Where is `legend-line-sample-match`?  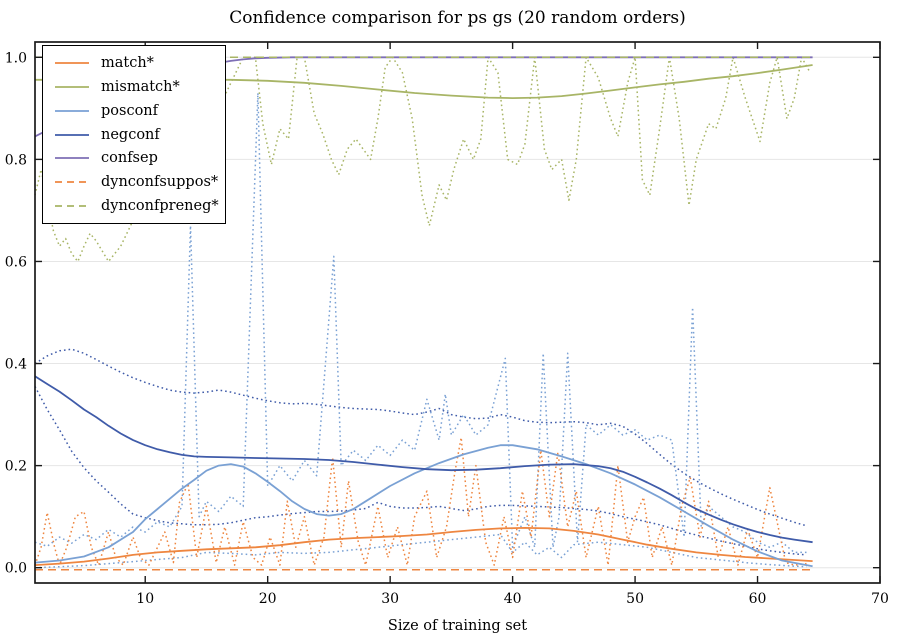
legend-line-sample-match is located at coordinates (72, 62).